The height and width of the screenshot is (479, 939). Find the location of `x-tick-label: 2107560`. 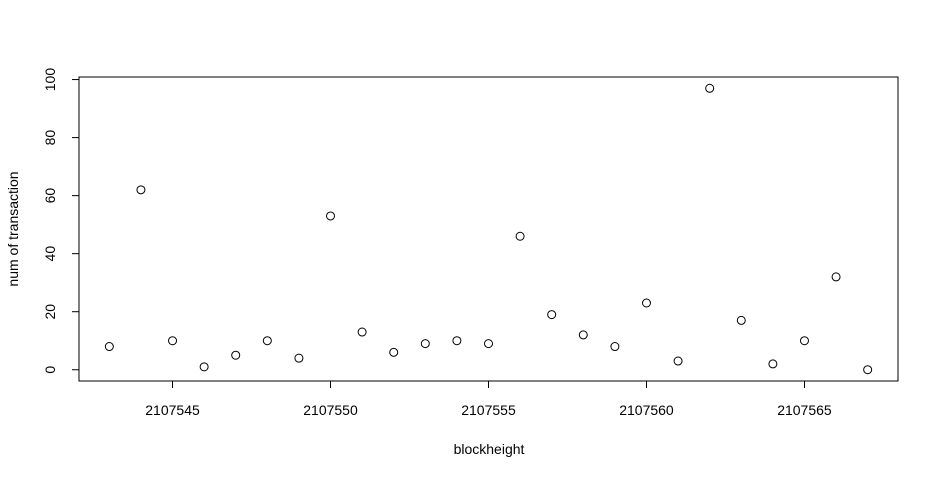

x-tick-label: 2107560 is located at coordinates (646, 410).